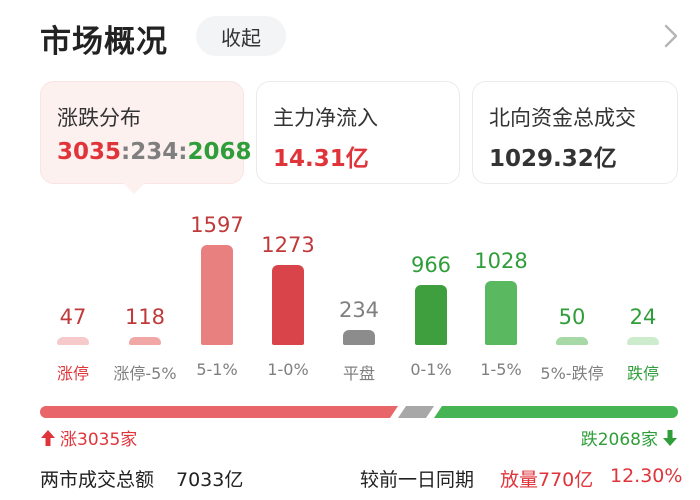 The image size is (700, 500). What do you see at coordinates (671, 36) in the screenshot?
I see `chevron-right-icon` at bounding box center [671, 36].